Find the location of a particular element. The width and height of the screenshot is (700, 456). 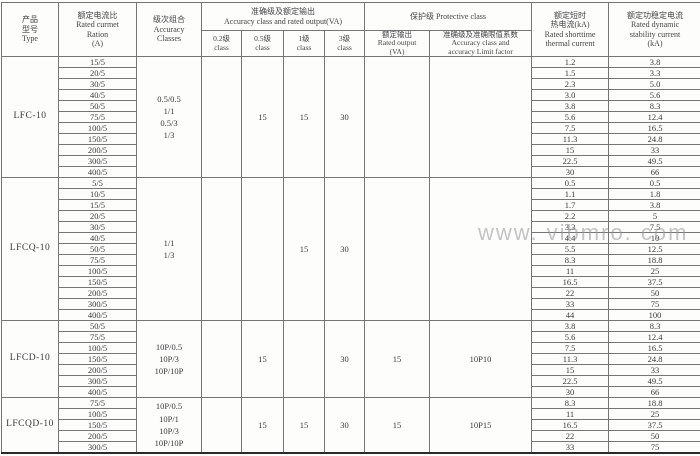

thermal-current-cell: 1.1 is located at coordinates (570, 194).